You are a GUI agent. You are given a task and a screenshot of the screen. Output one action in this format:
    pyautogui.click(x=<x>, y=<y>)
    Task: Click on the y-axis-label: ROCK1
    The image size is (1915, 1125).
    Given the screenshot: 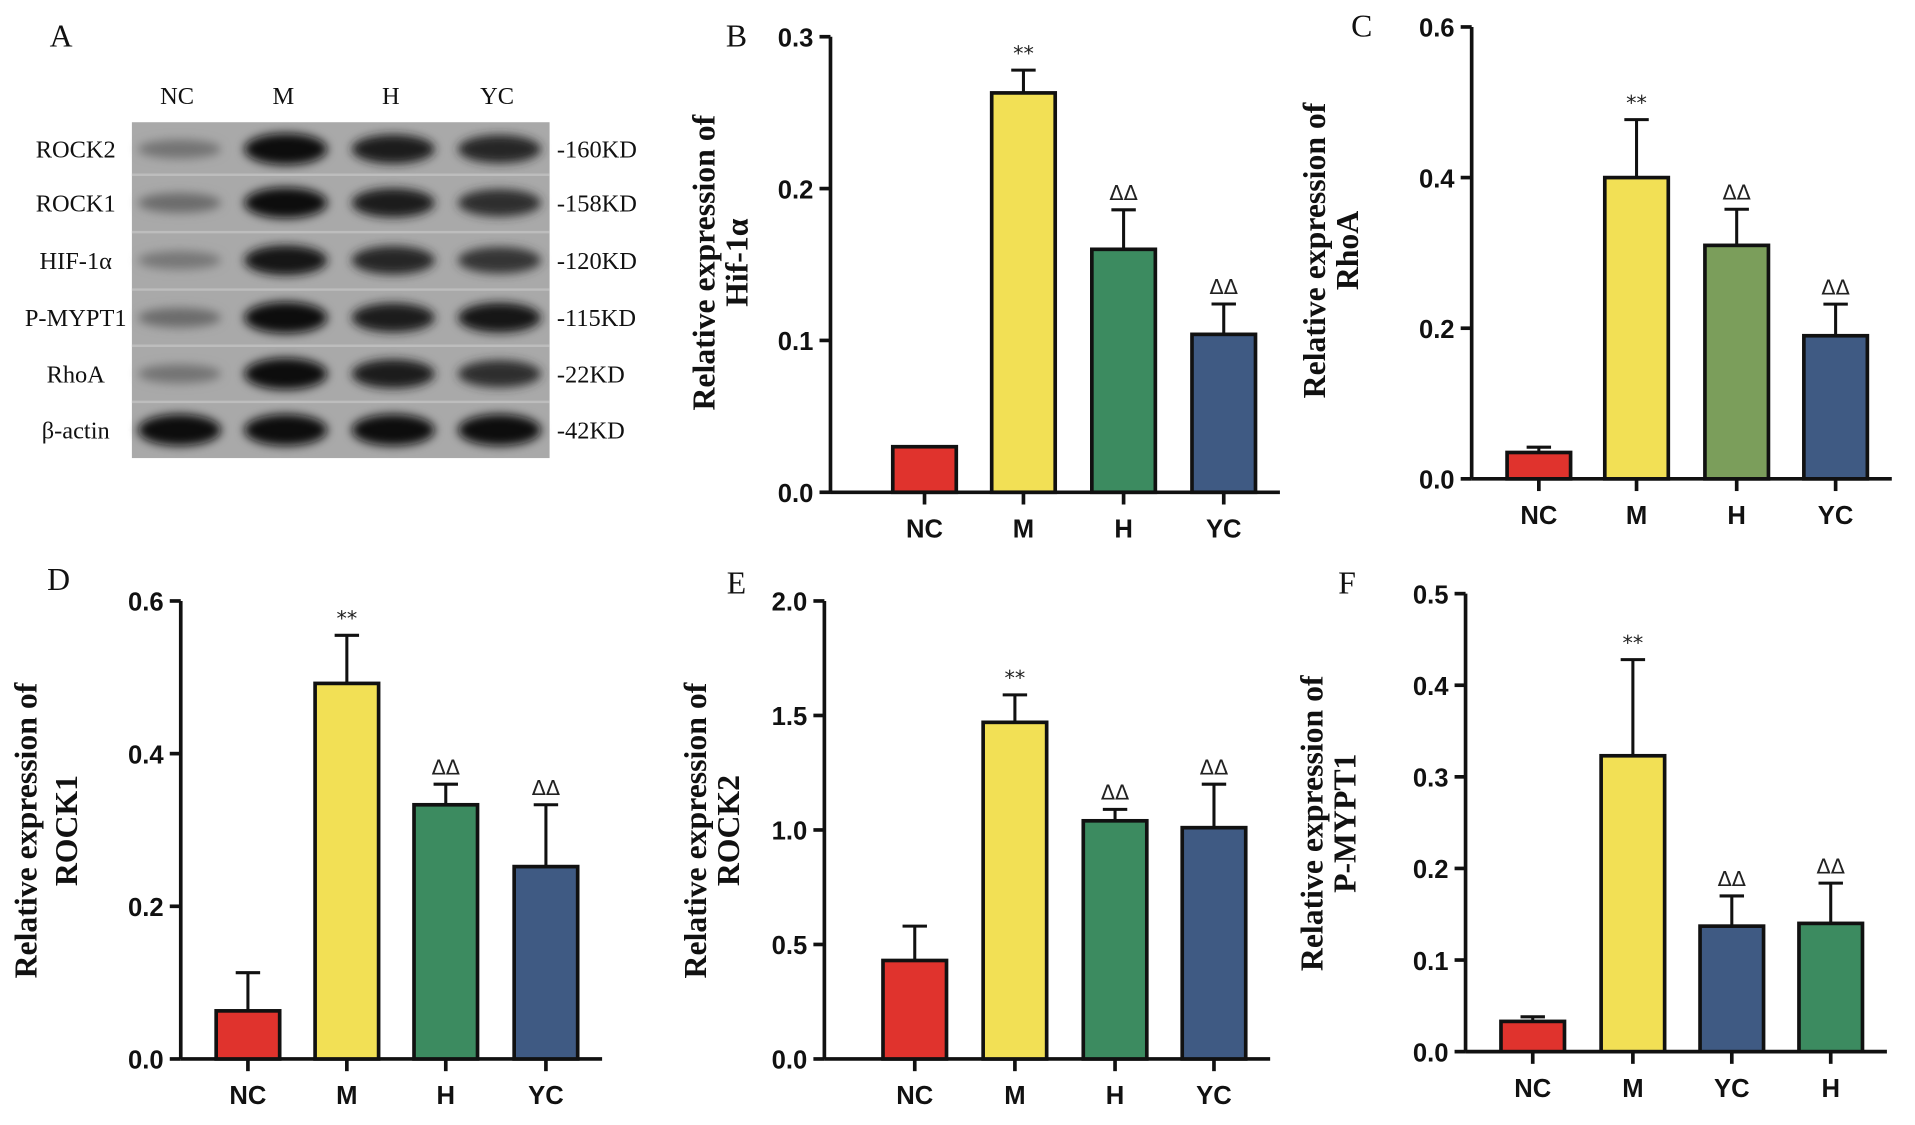 What is the action you would take?
    pyautogui.click(x=66, y=830)
    